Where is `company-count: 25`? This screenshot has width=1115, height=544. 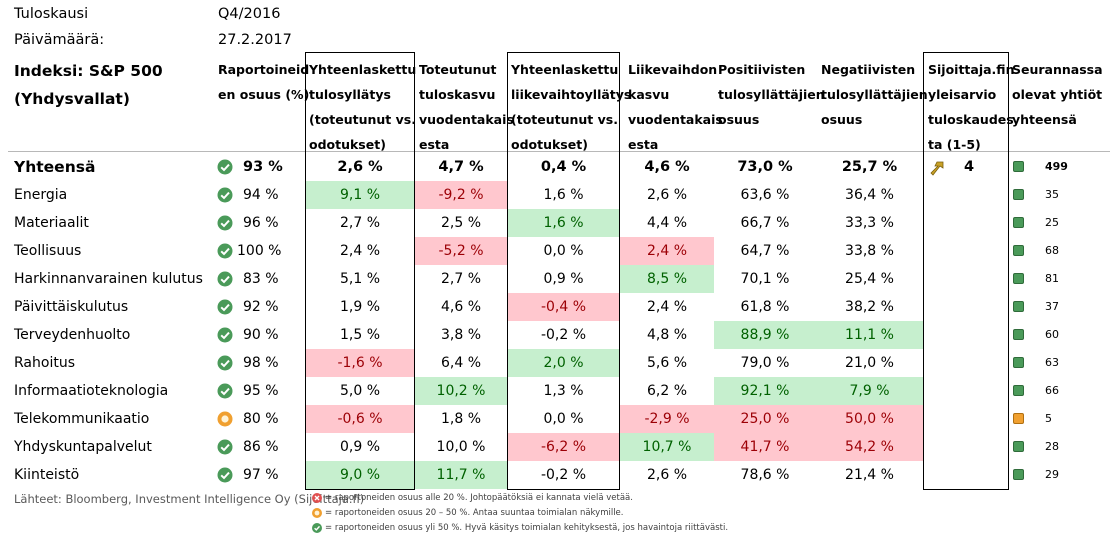 company-count: 25 is located at coordinates (1052, 222).